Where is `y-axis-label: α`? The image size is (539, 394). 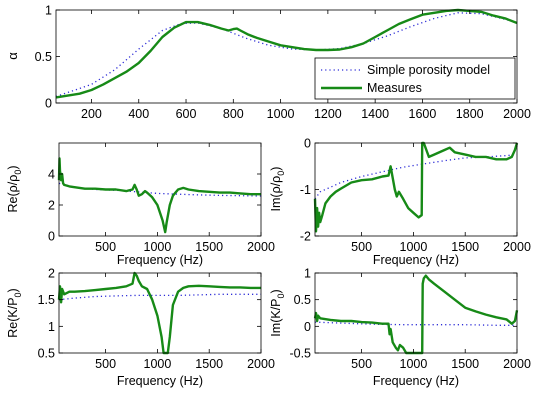 y-axis-label: α is located at coordinates (12, 56).